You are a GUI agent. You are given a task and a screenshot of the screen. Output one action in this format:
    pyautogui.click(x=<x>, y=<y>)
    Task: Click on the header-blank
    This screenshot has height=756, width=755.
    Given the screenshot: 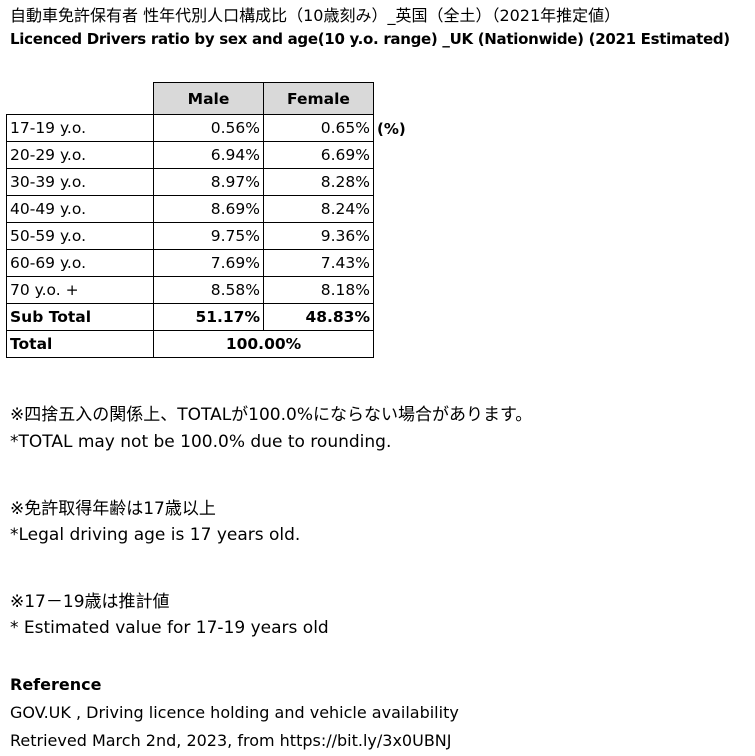 What is the action you would take?
    pyautogui.click(x=80, y=98)
    